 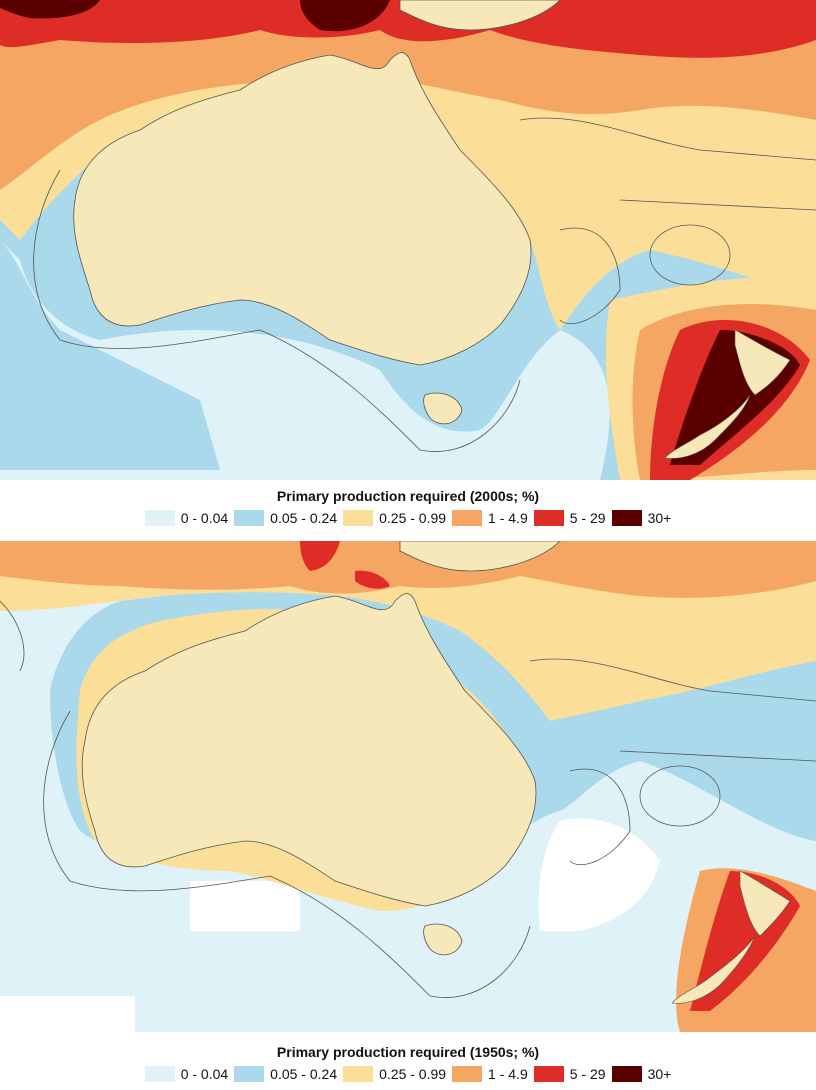 I want to click on ocean-white-nodata-a, so click(x=245, y=906).